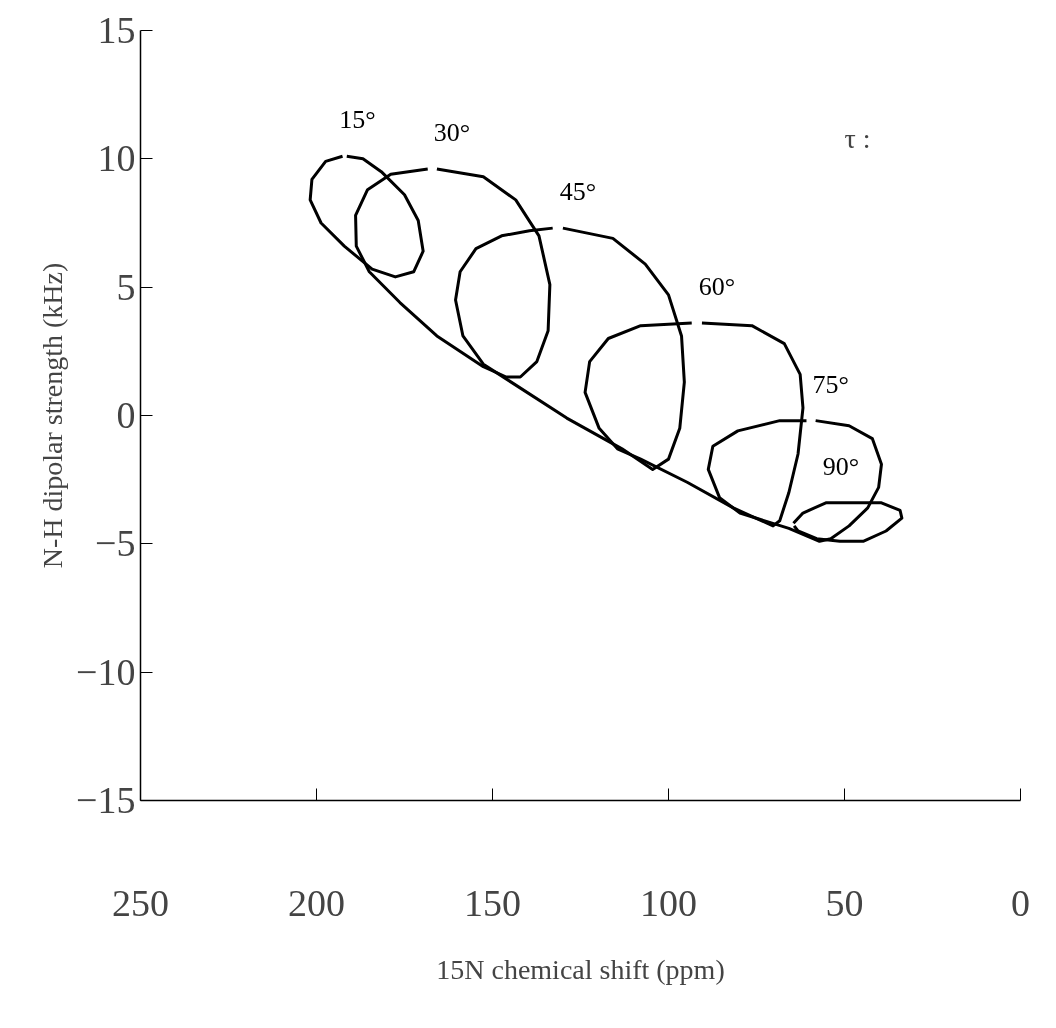 The image size is (1056, 1028). I want to click on x-tick-label: 50, so click(844, 902).